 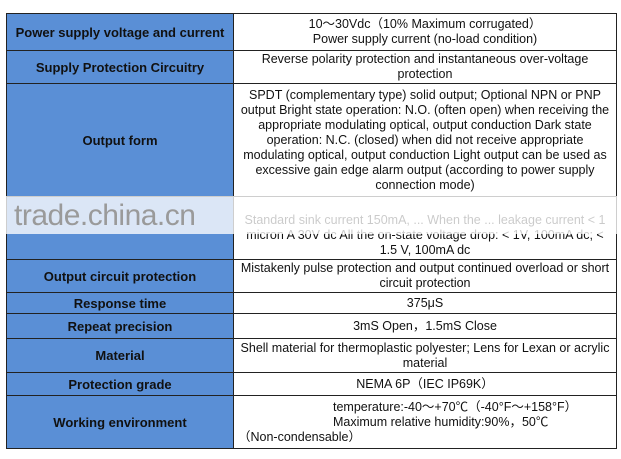 What do you see at coordinates (120, 276) in the screenshot?
I see `row-key: Output circuit protection` at bounding box center [120, 276].